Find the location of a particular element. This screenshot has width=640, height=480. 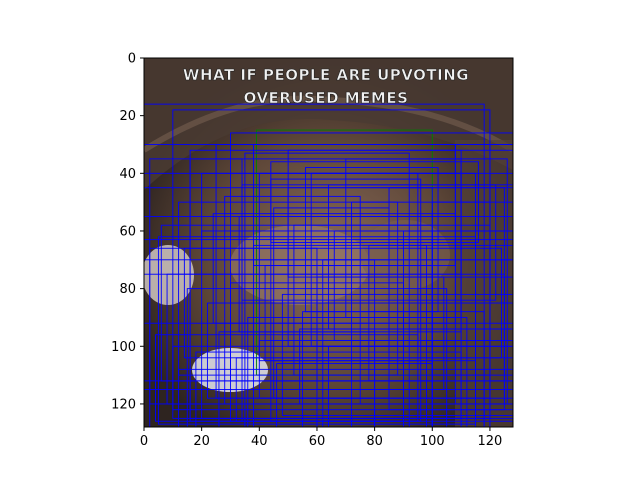

y-tick-label: 80 is located at coordinates (127, 289).